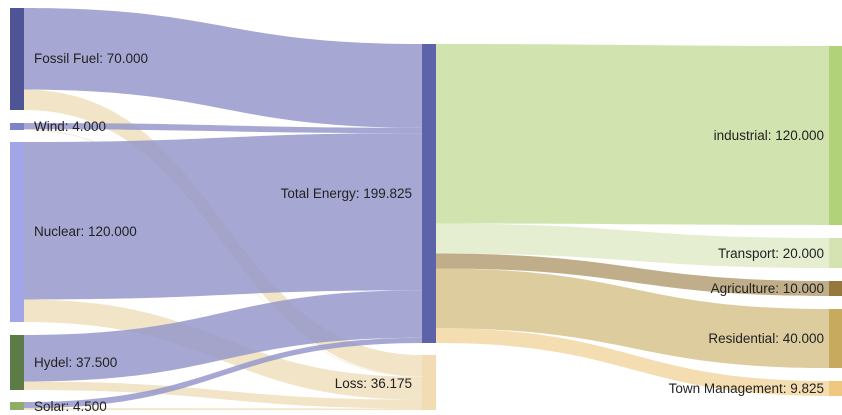 The image size is (842, 415). I want to click on link-hydel-to-loss, so click(223, 395).